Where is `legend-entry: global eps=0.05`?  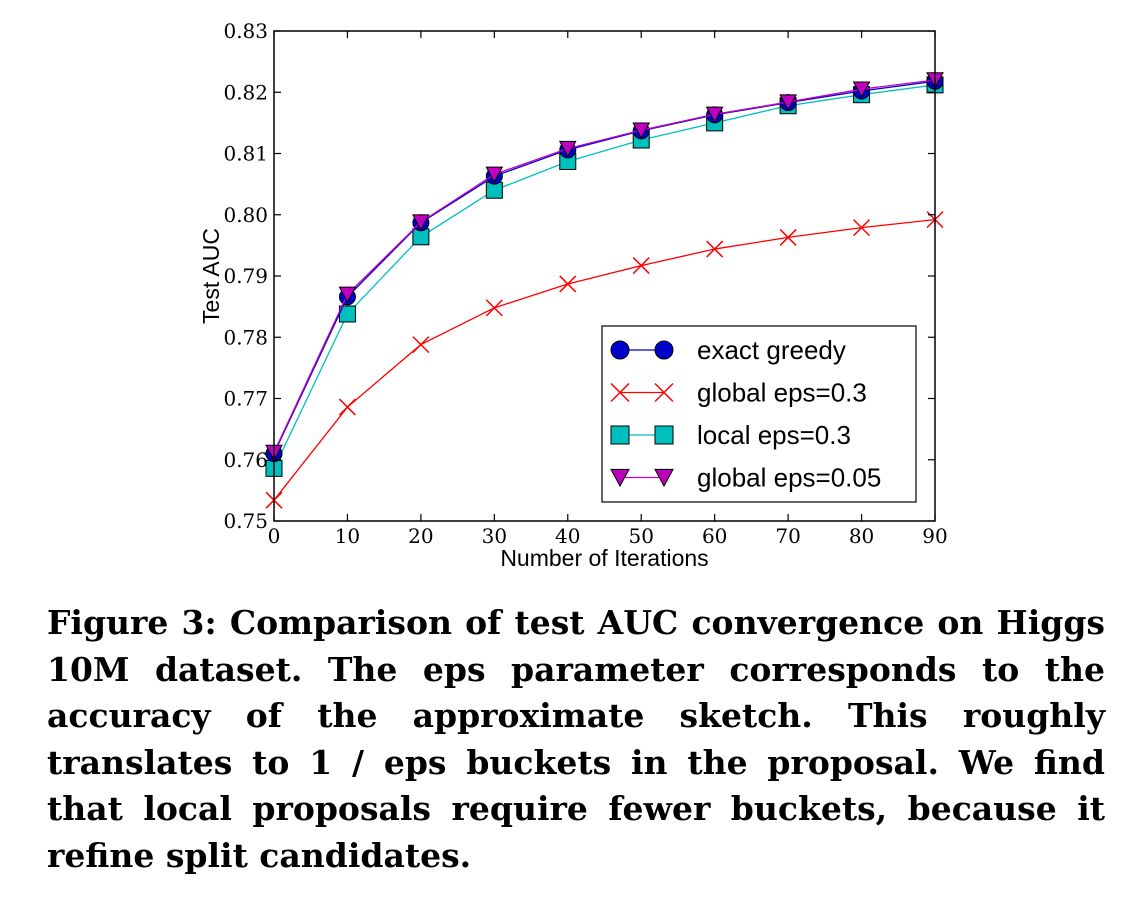
legend-entry: global eps=0.05 is located at coordinates (745, 478).